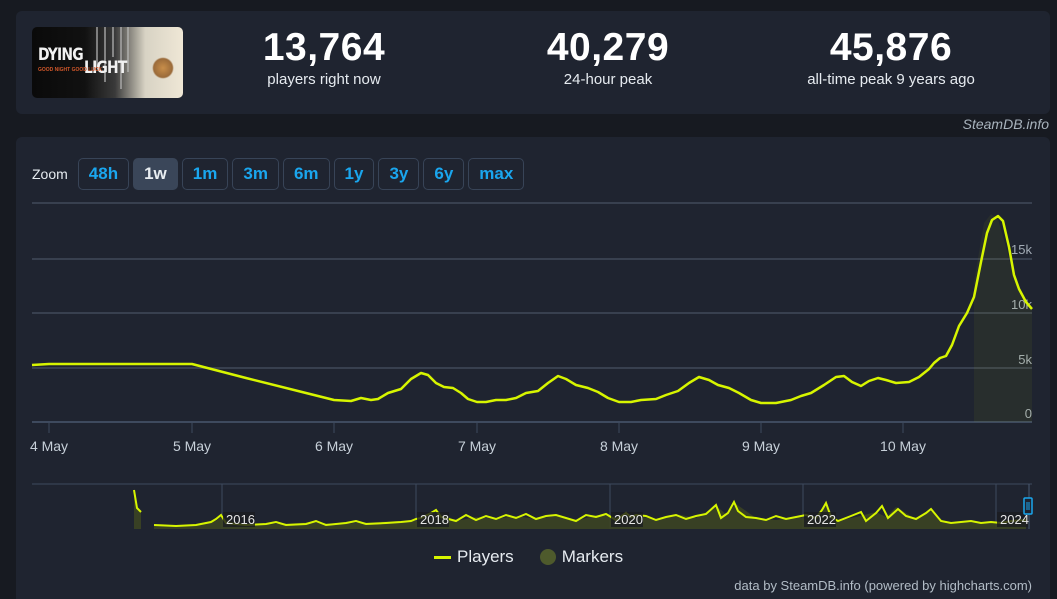  I want to click on nav-year-label: 2020, so click(628, 519).